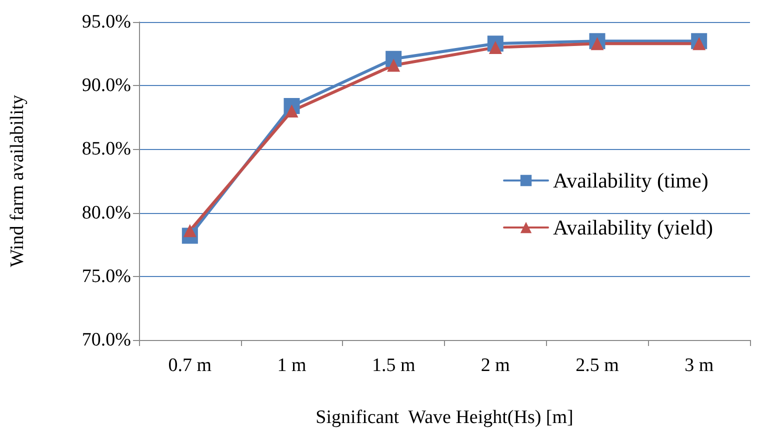 This screenshot has width=758, height=434. Describe the element at coordinates (598, 365) in the screenshot. I see `x-tick-label: 2.5 m` at that location.